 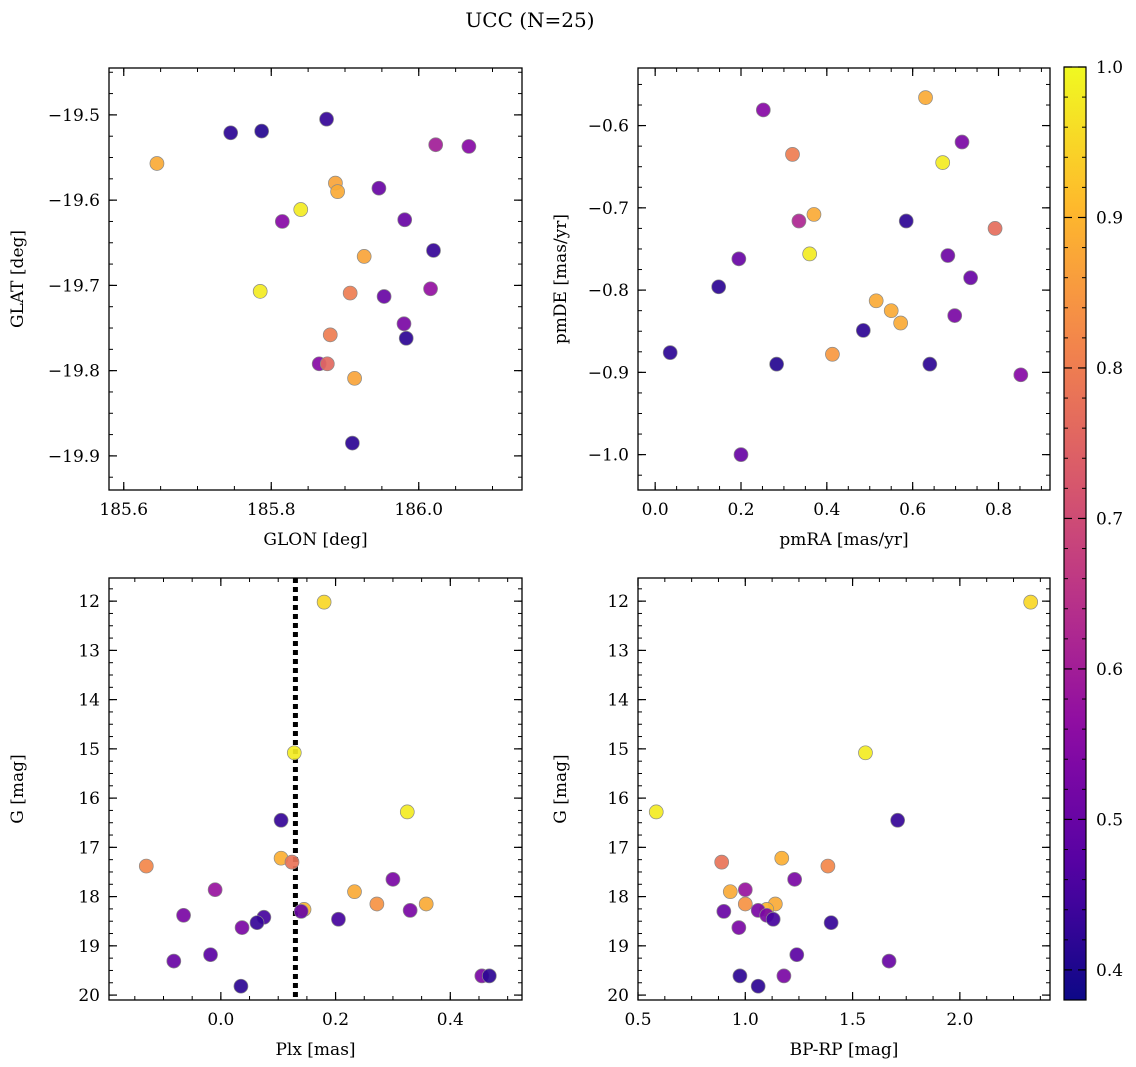 What do you see at coordinates (89, 799) in the screenshot?
I see `y-tick-label: 16` at bounding box center [89, 799].